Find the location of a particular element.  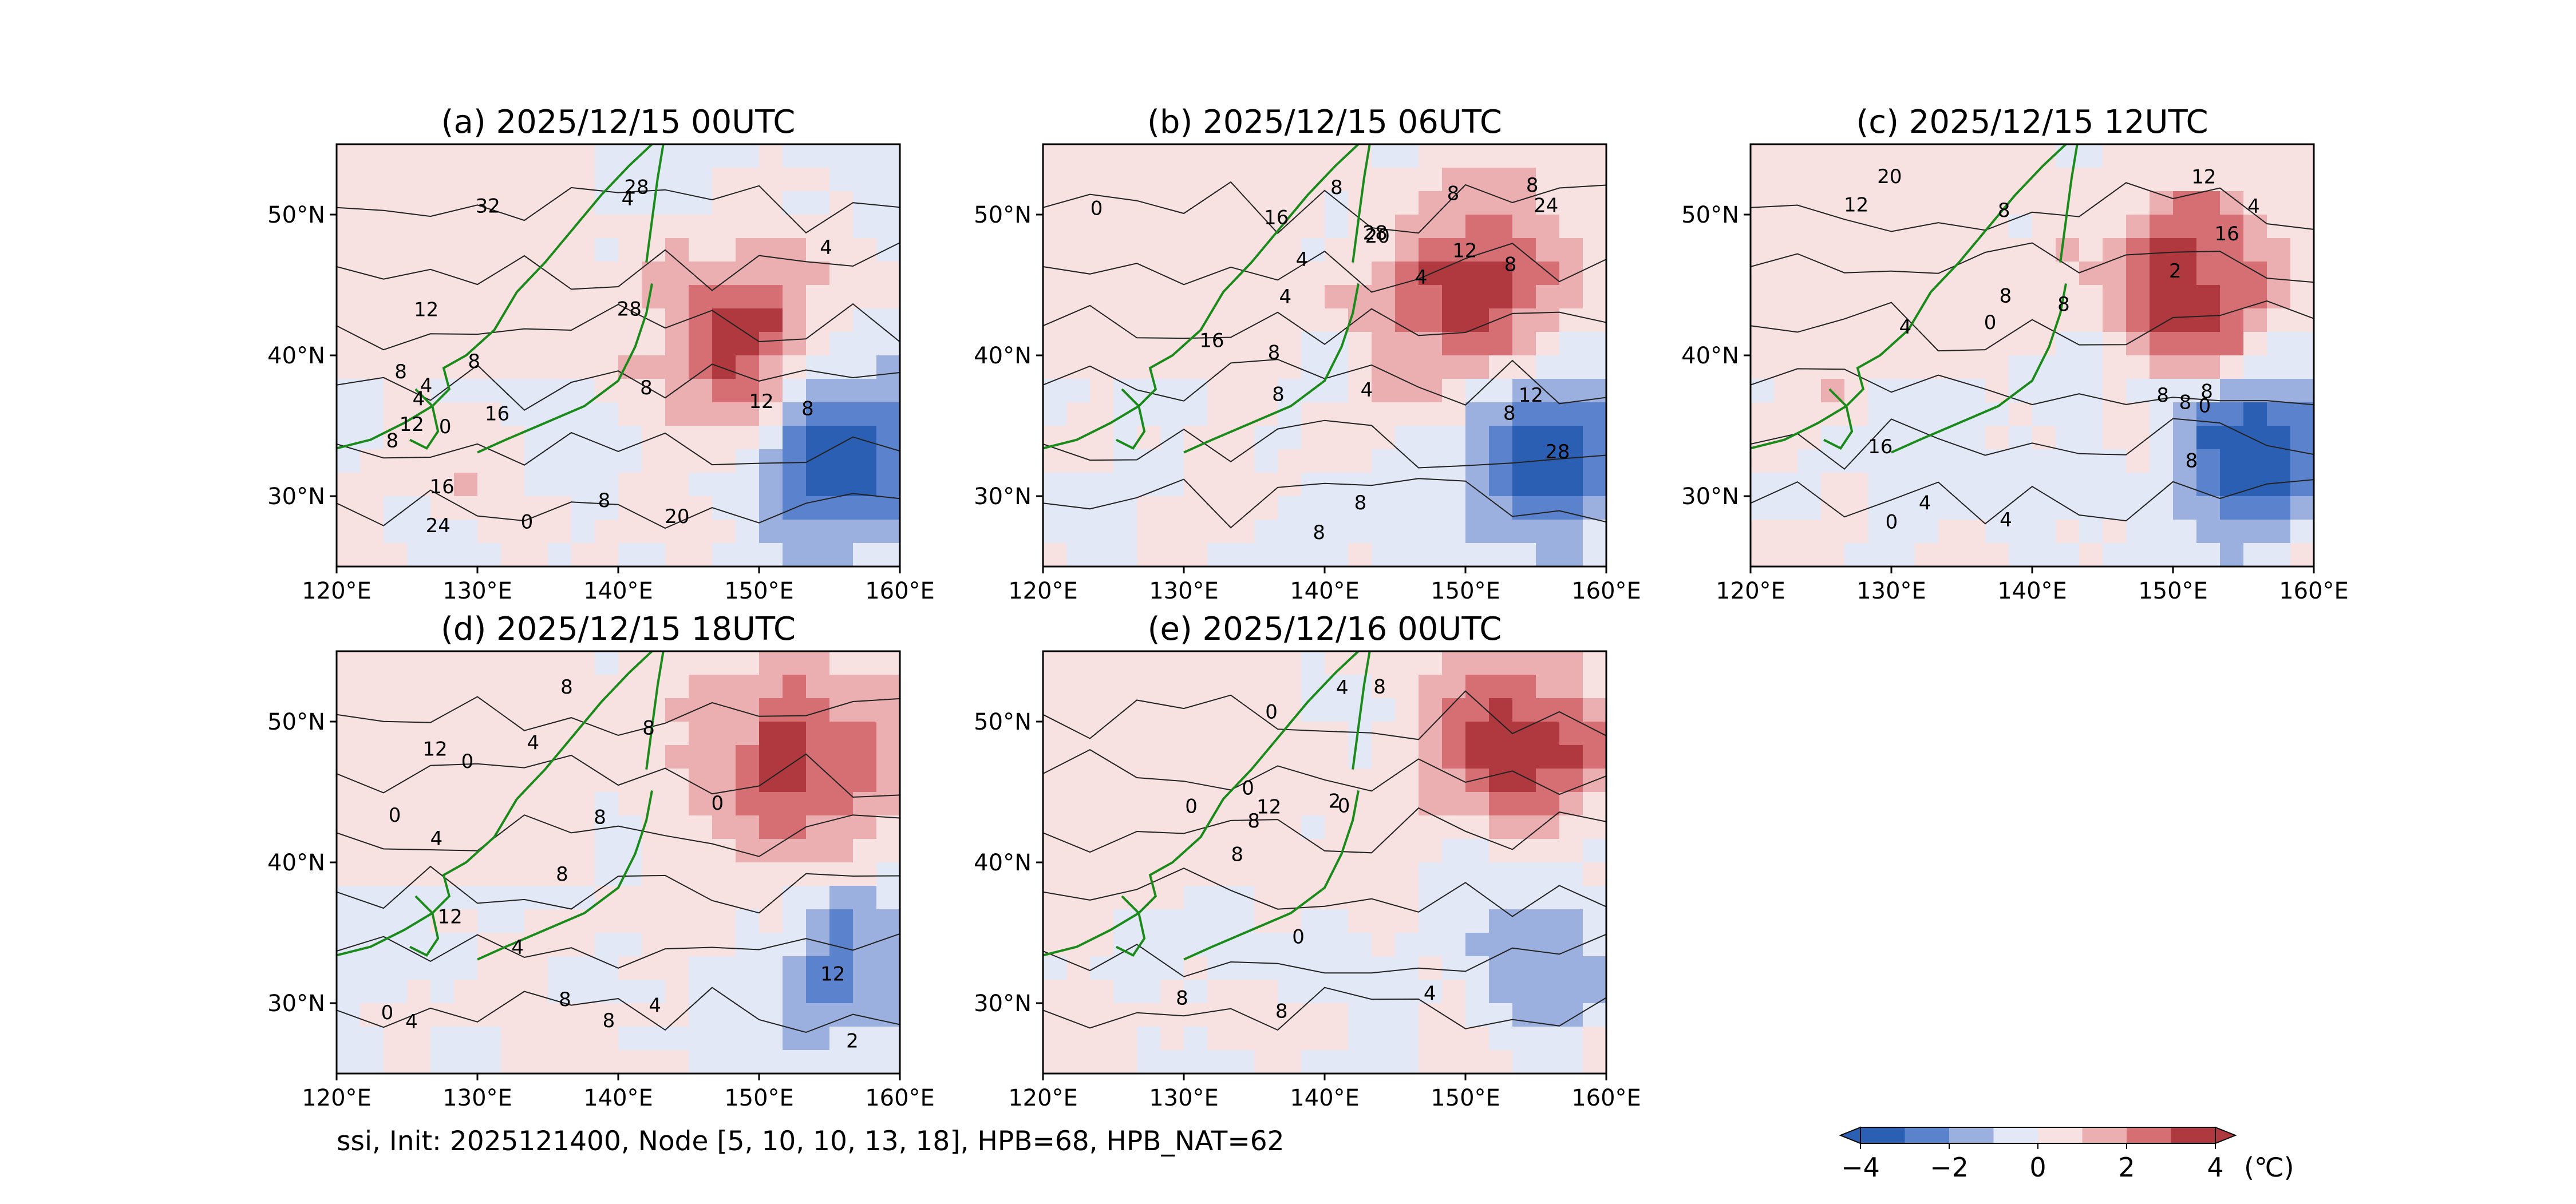

y-tick-label: 30°N is located at coordinates (296, 497).